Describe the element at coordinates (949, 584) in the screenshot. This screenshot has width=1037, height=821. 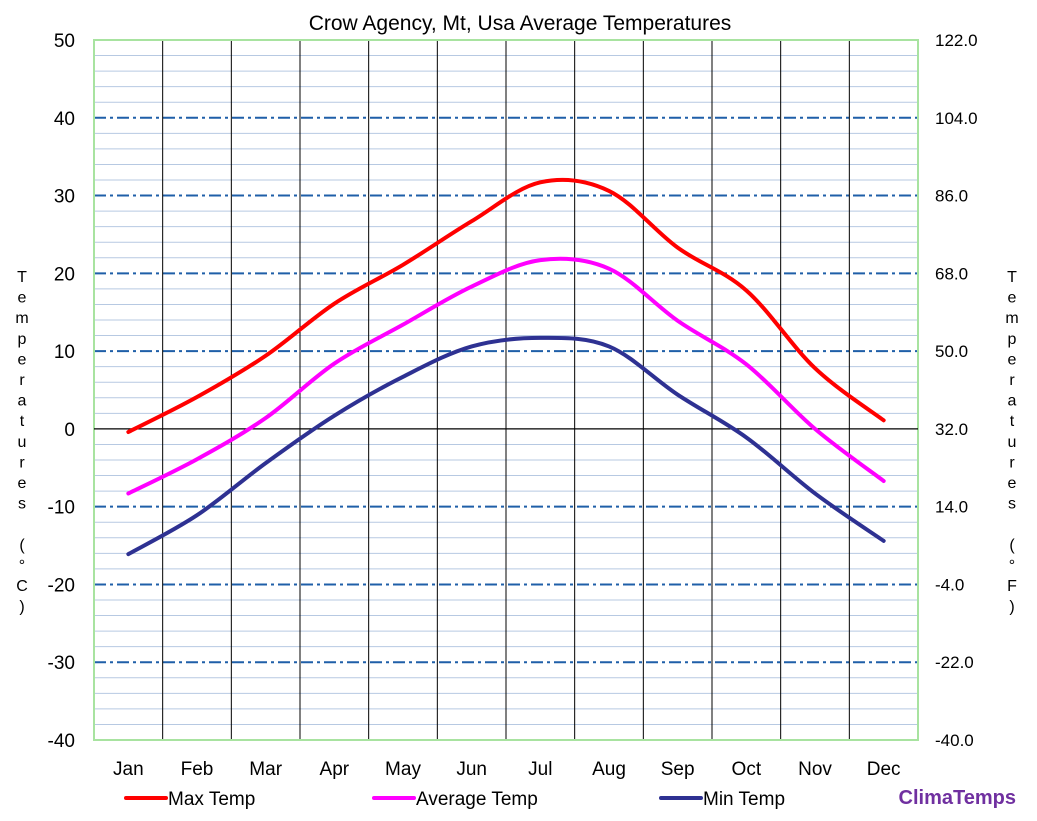
I see `y-tick-label-right: -4.0` at that location.